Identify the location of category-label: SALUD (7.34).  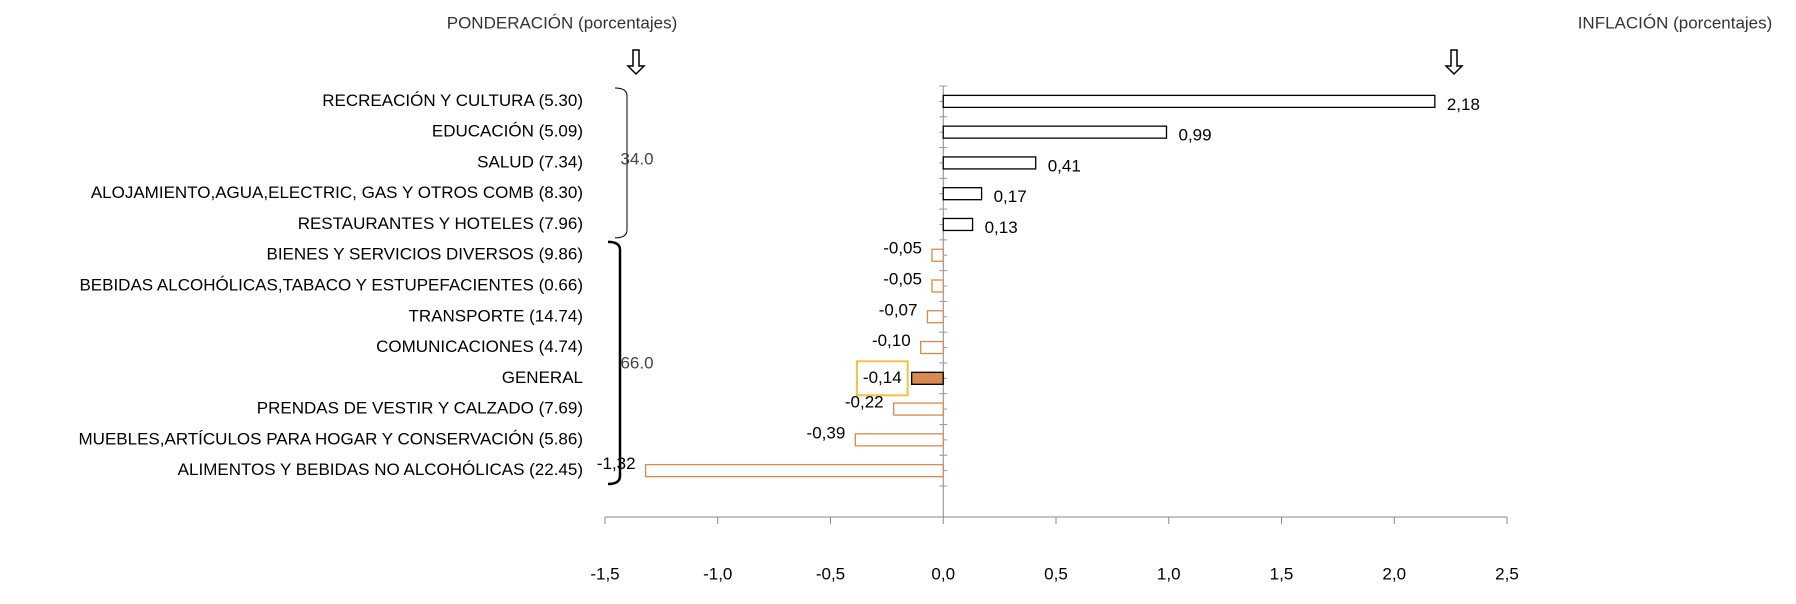
(530, 161).